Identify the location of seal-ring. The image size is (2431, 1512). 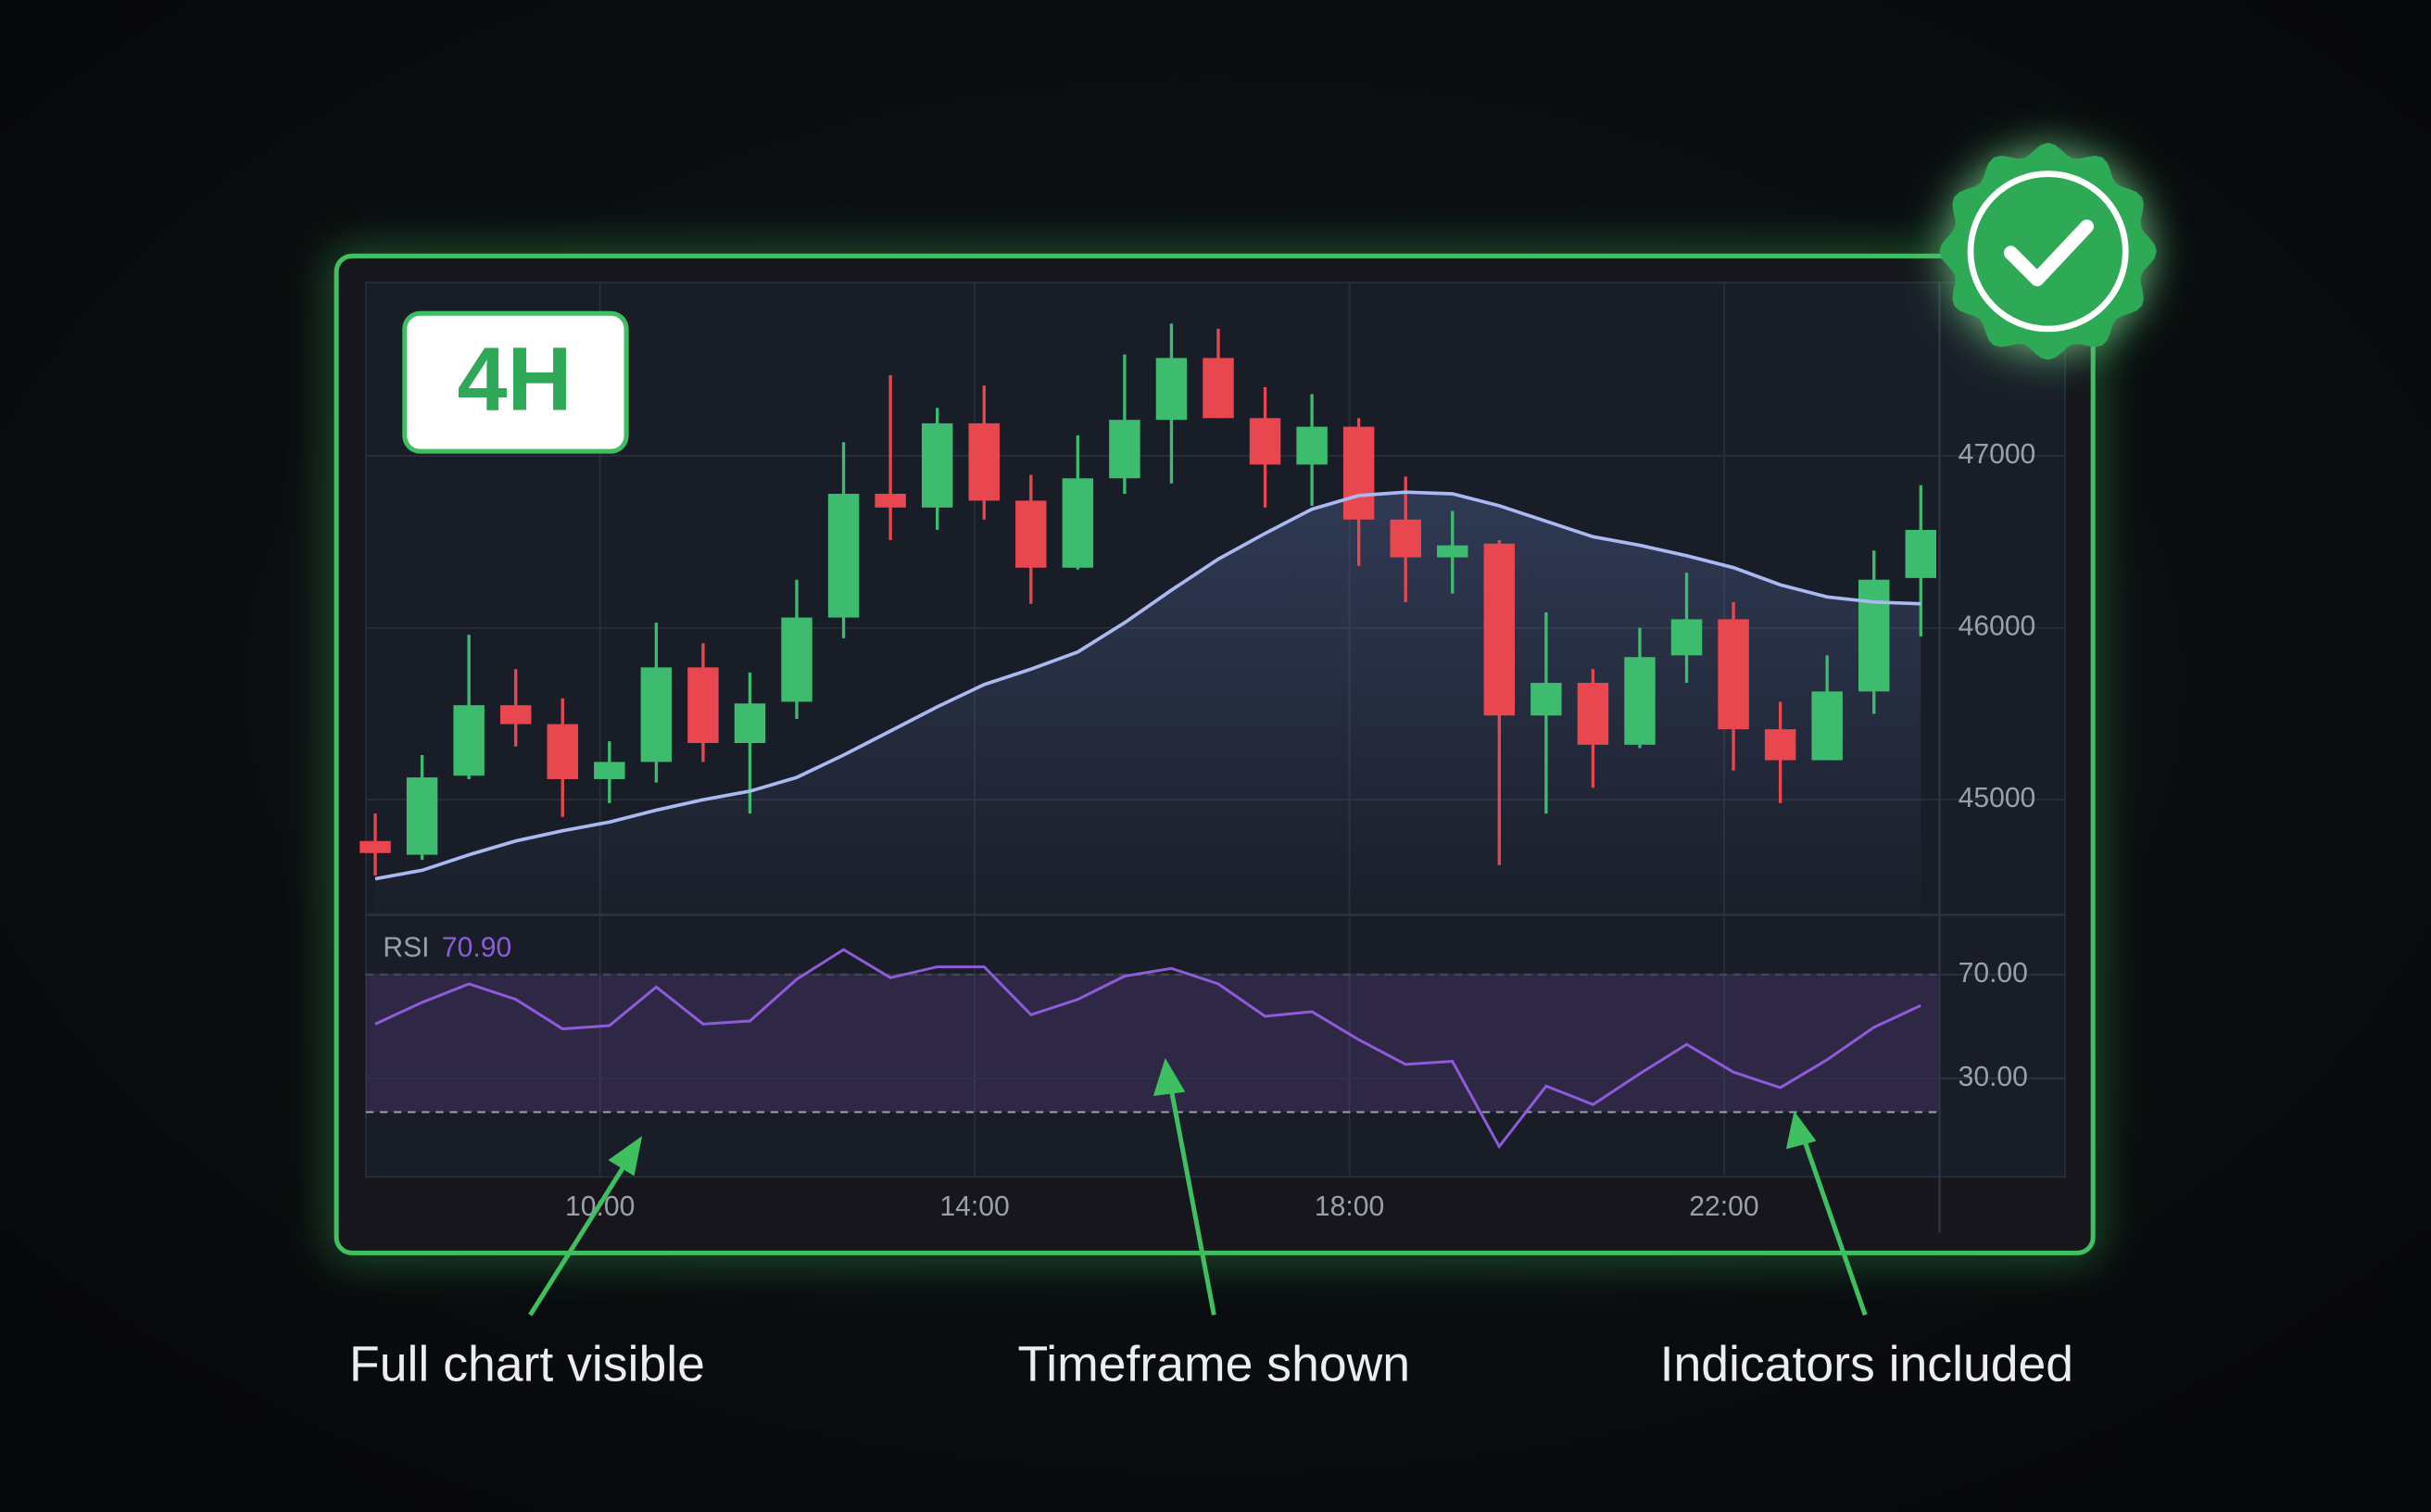
(2048, 252).